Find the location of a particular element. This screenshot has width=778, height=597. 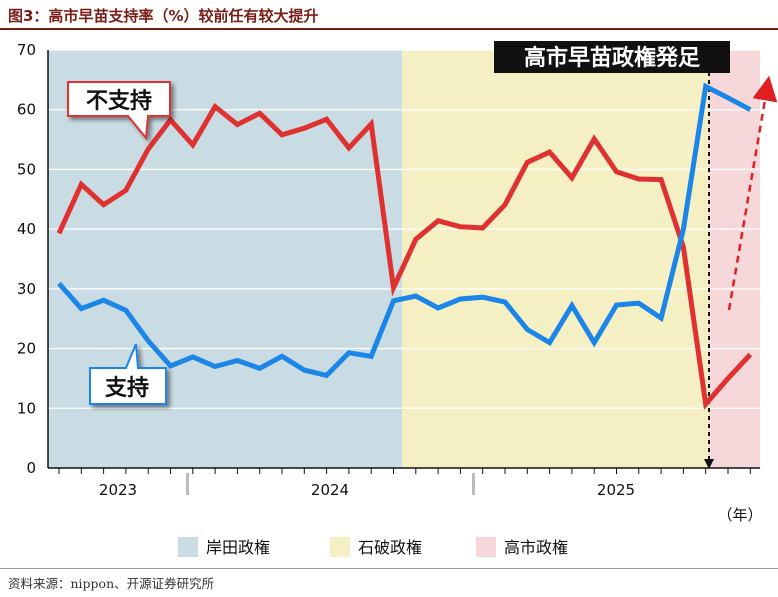

y-tick-labels: 0 10 20 30 40 50 60 70 is located at coordinates (26, 259).